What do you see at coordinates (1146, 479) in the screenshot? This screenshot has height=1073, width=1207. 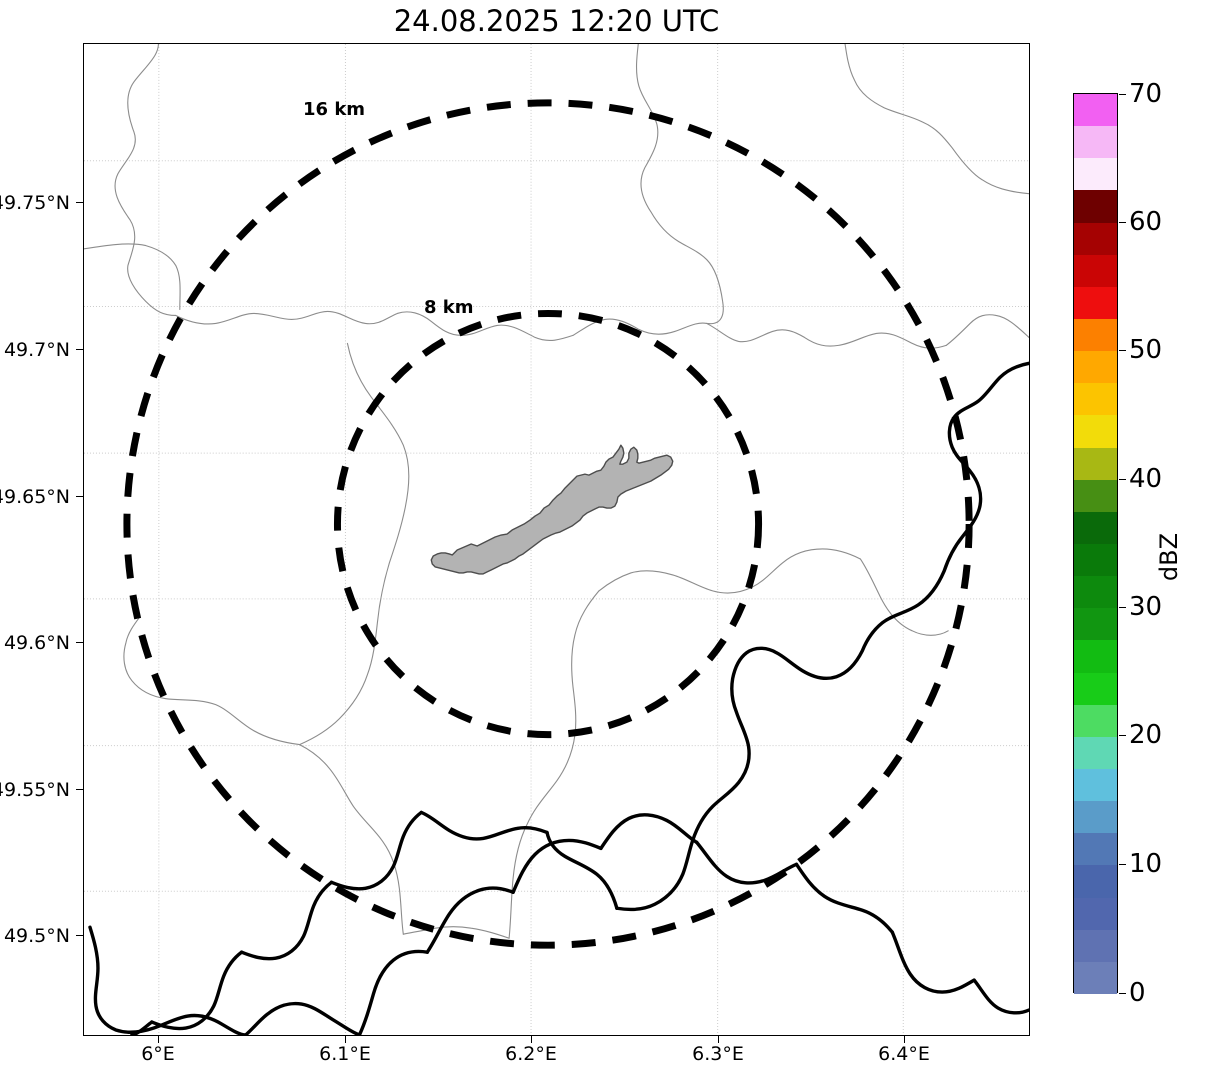 I see `colorbar-ticklabel-40: 40` at bounding box center [1146, 479].